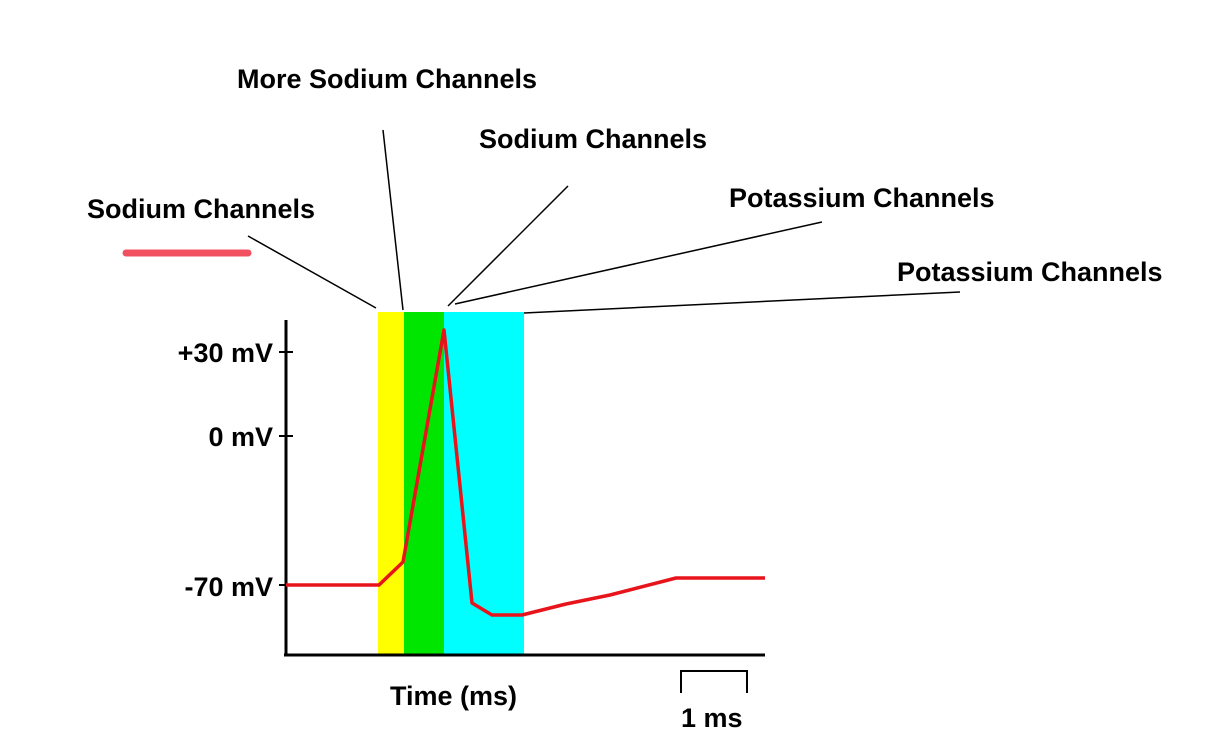 This screenshot has height=747, width=1225. What do you see at coordinates (593, 139) in the screenshot?
I see `label-sodium-channels-close: Sodium Channels` at bounding box center [593, 139].